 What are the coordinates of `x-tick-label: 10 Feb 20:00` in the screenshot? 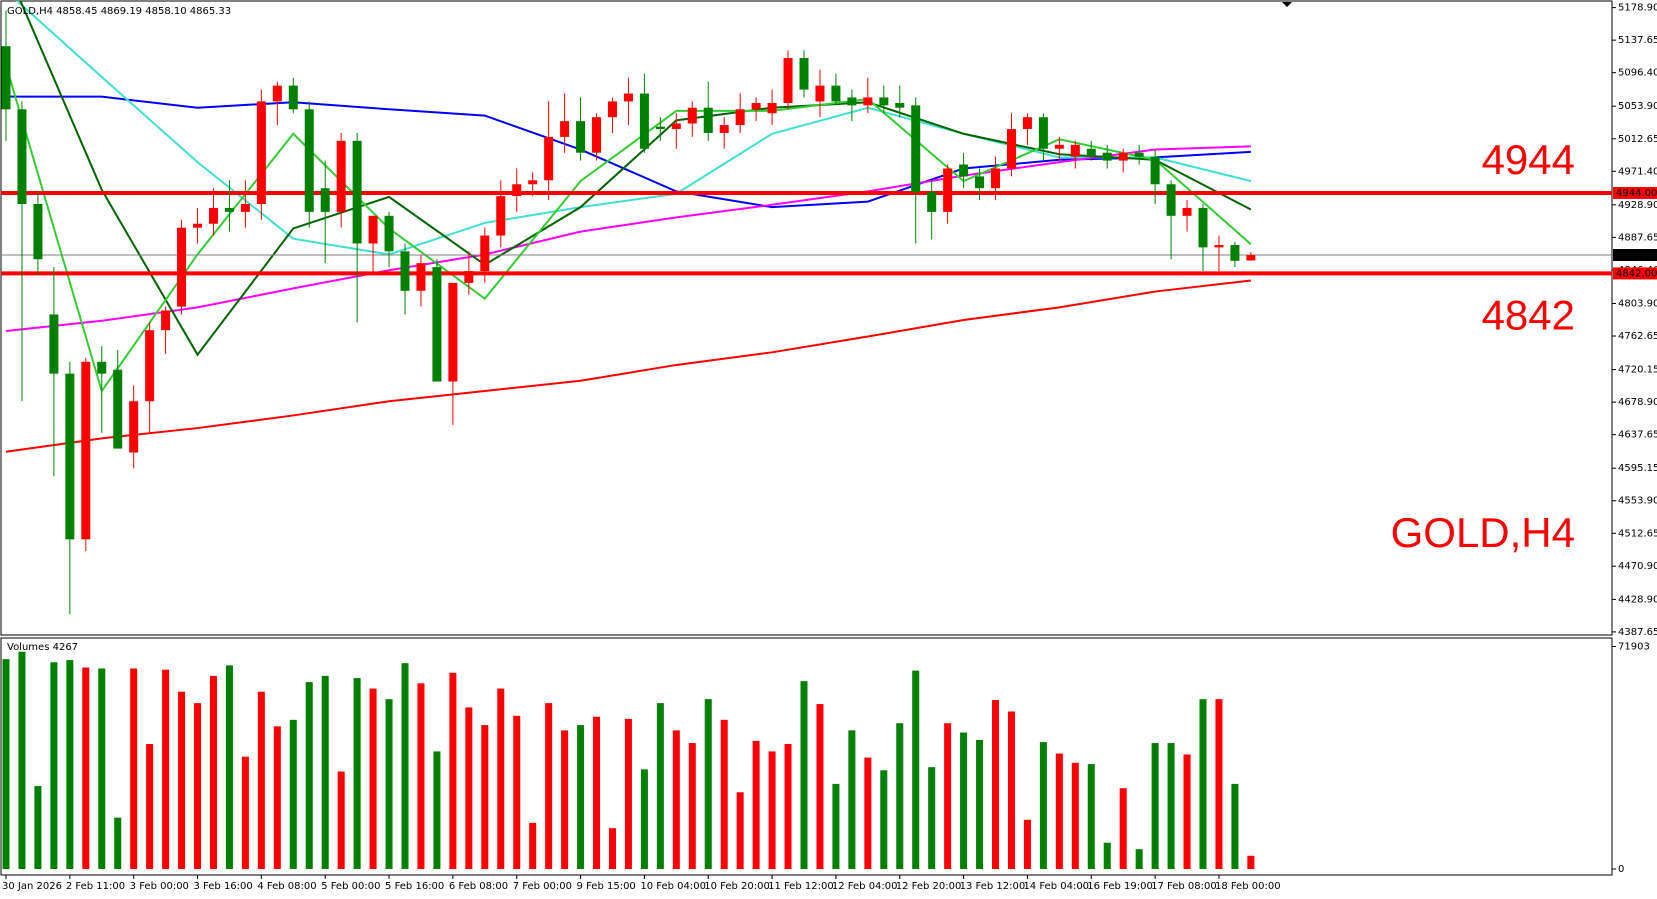 It's located at (737, 886).